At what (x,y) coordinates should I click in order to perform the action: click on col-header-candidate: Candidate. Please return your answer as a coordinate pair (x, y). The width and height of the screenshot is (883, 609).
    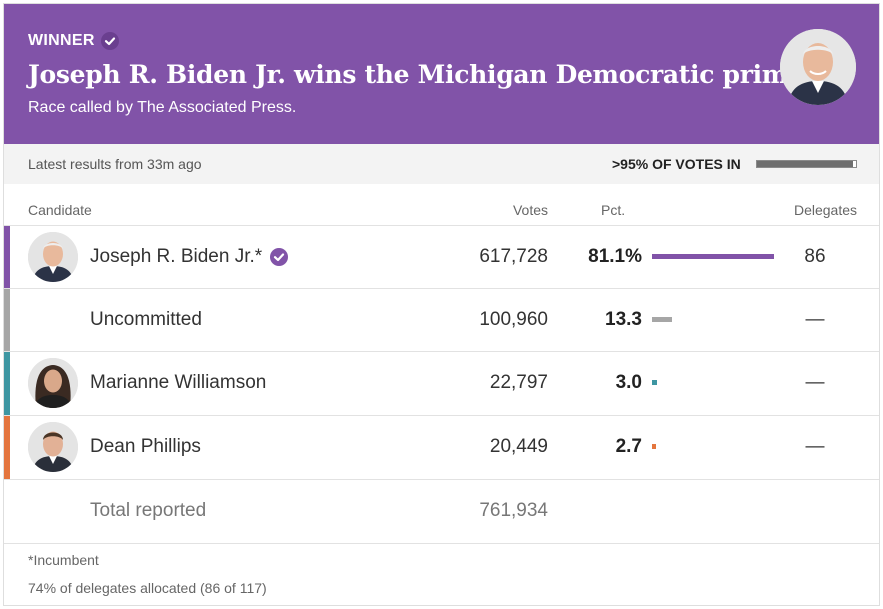
    Looking at the image, I should click on (60, 210).